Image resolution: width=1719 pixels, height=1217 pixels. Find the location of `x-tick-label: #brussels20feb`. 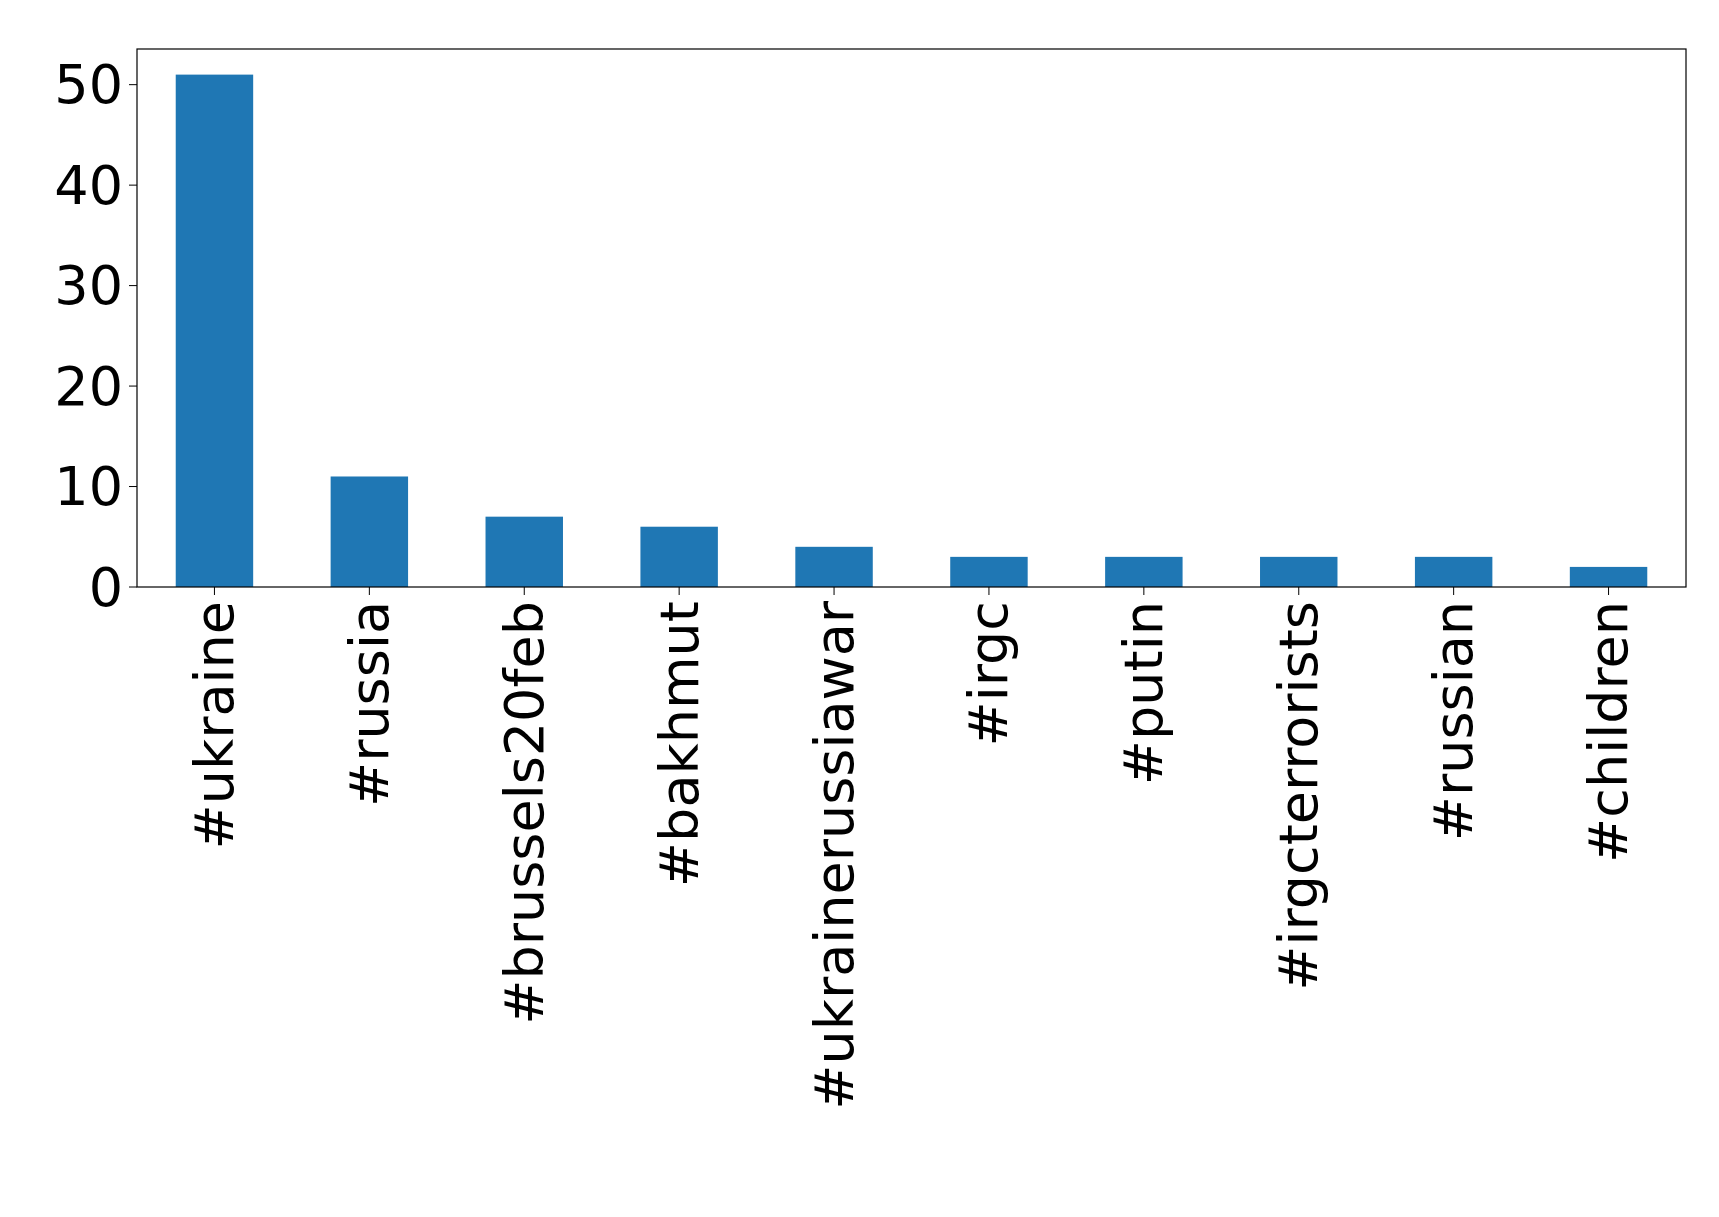

x-tick-label: #brussels20feb is located at coordinates (524, 813).